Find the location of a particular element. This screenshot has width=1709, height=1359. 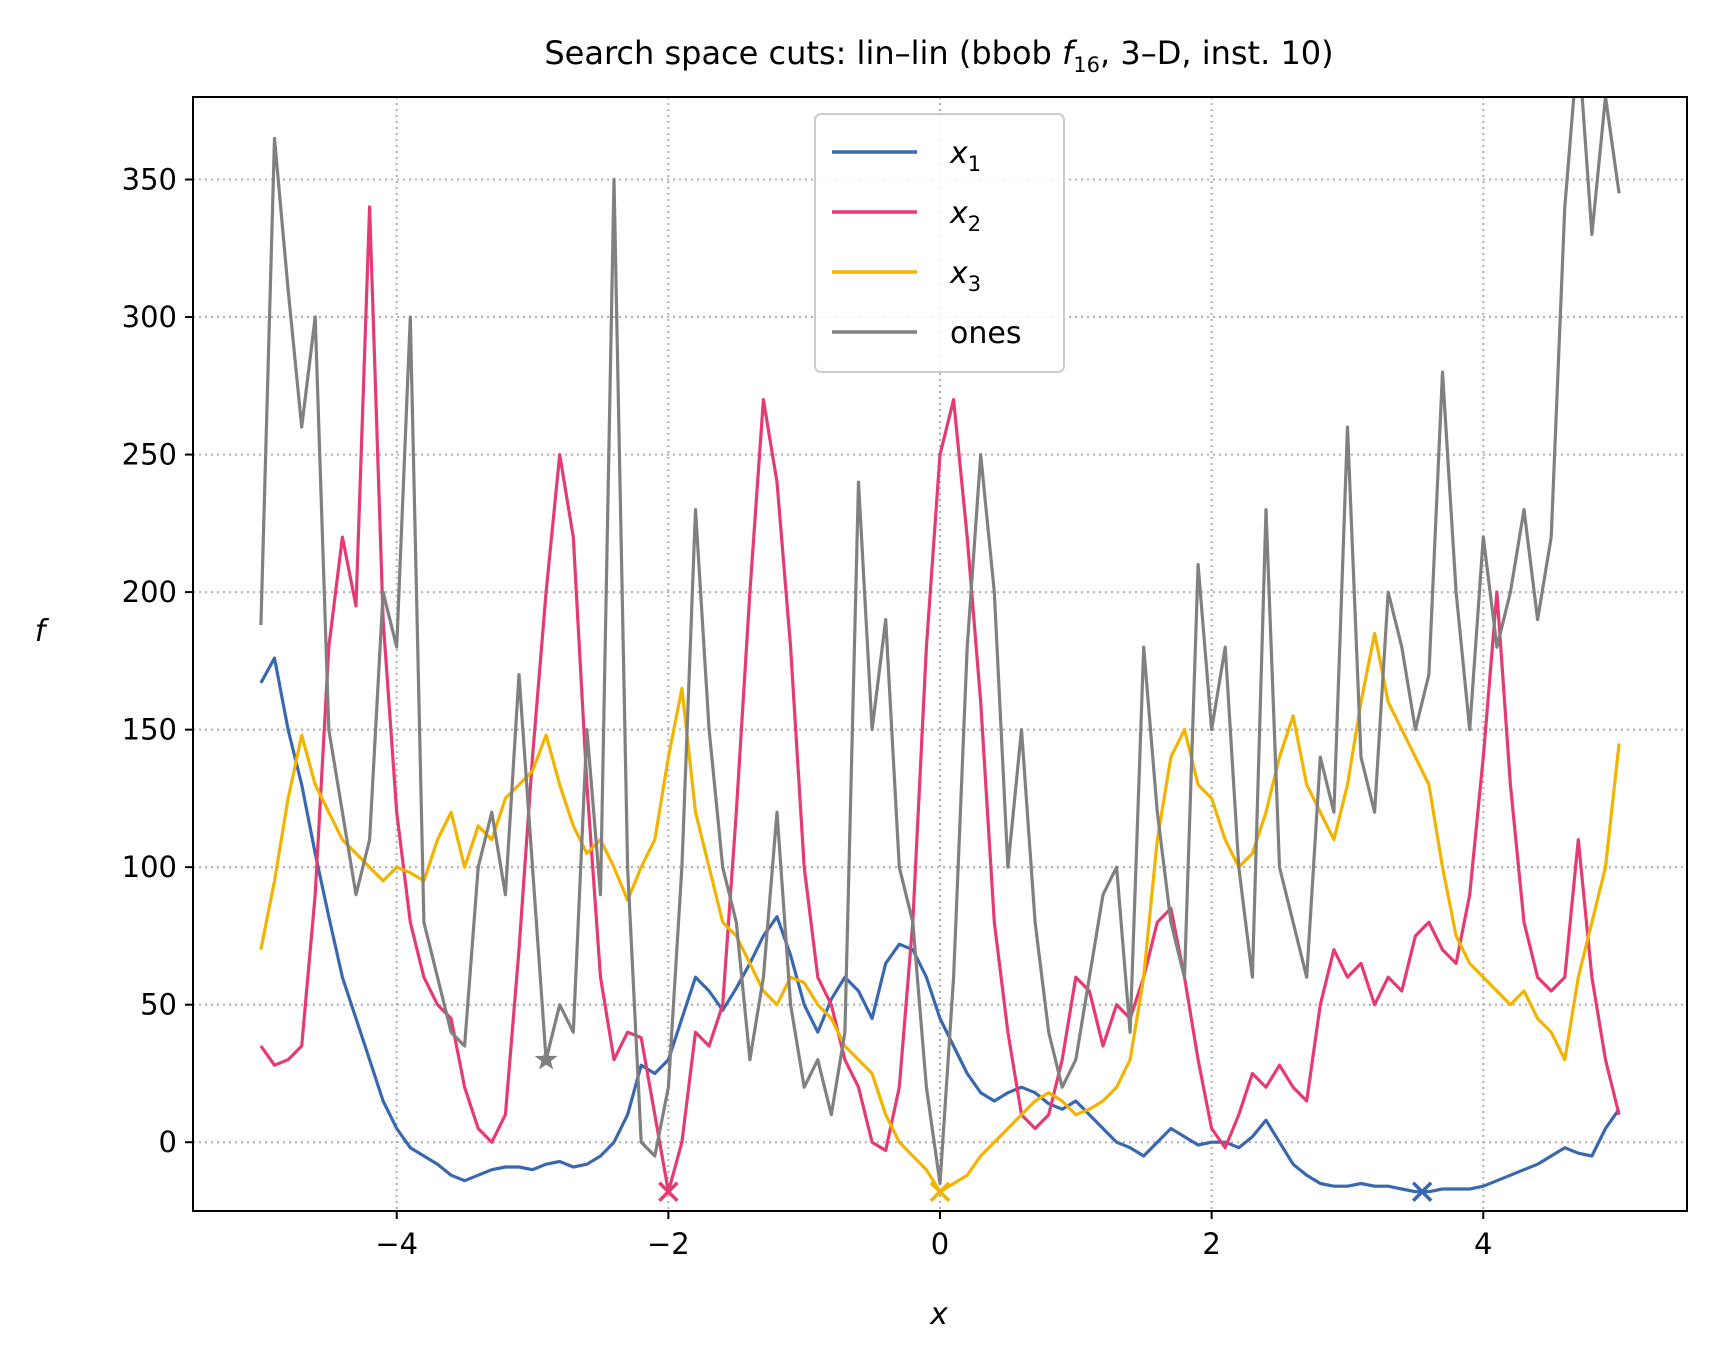

y-axis-ticks: 0 50 100 150 200 250 300 350 is located at coordinates (157, 661).